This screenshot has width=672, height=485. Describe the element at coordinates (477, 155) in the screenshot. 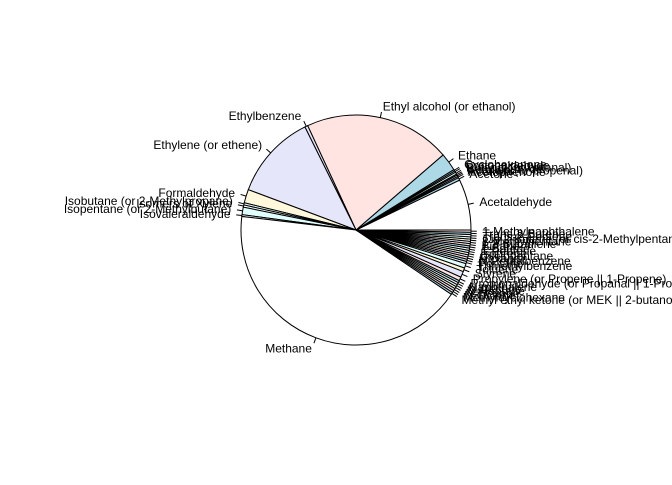

I see `pie-label-ethane: Ethane` at that location.